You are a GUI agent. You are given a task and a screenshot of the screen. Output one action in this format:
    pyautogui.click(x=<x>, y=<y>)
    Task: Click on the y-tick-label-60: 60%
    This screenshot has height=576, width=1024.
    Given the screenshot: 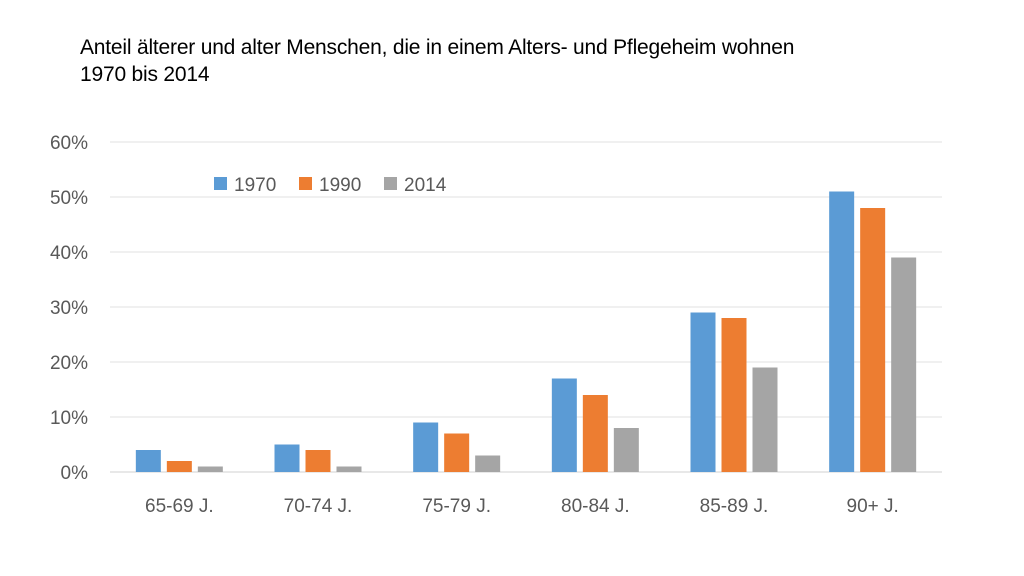 What is the action you would take?
    pyautogui.click(x=69, y=143)
    